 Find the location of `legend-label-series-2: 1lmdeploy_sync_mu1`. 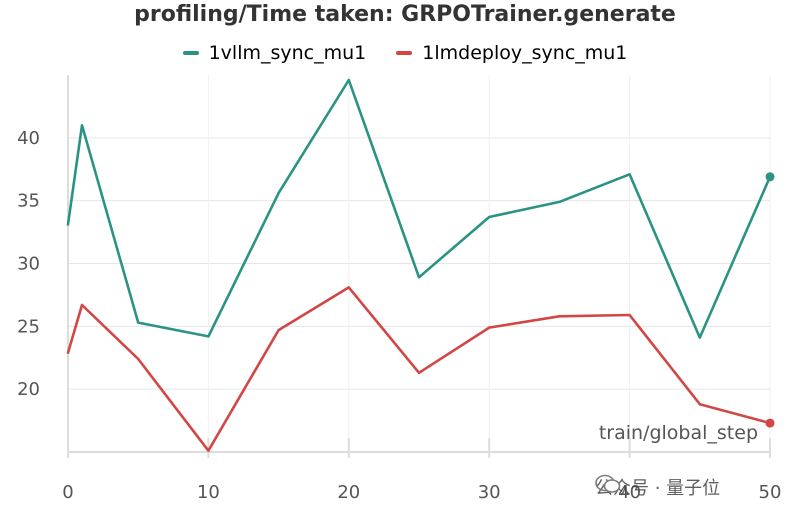

legend-label-series-2: 1lmdeploy_sync_mu1 is located at coordinates (525, 53).